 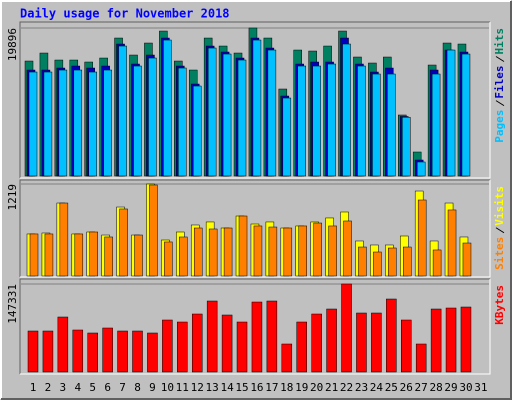 I want to click on x-tick-label: 29, so click(x=450, y=387).